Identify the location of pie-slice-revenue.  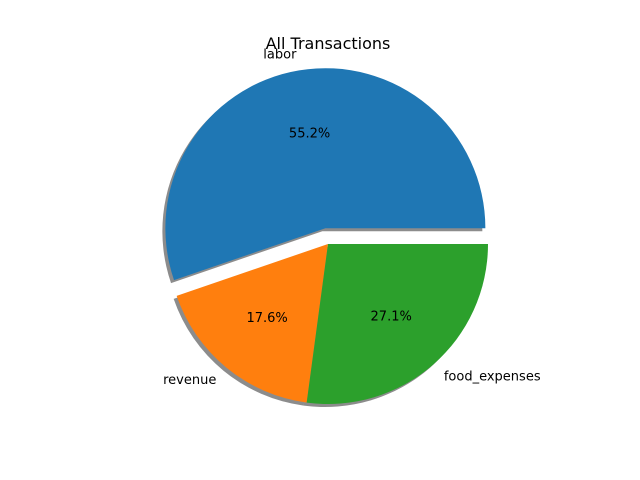
(252, 323).